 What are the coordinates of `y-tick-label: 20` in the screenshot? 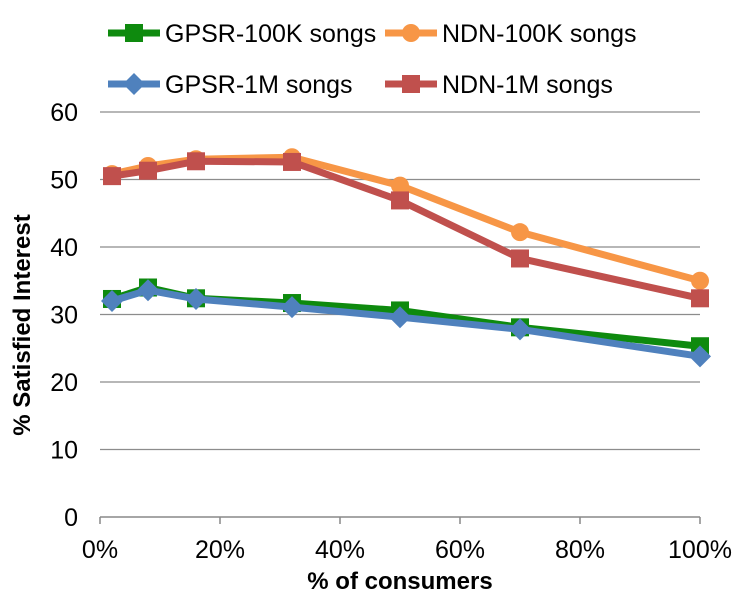 It's located at (64, 383).